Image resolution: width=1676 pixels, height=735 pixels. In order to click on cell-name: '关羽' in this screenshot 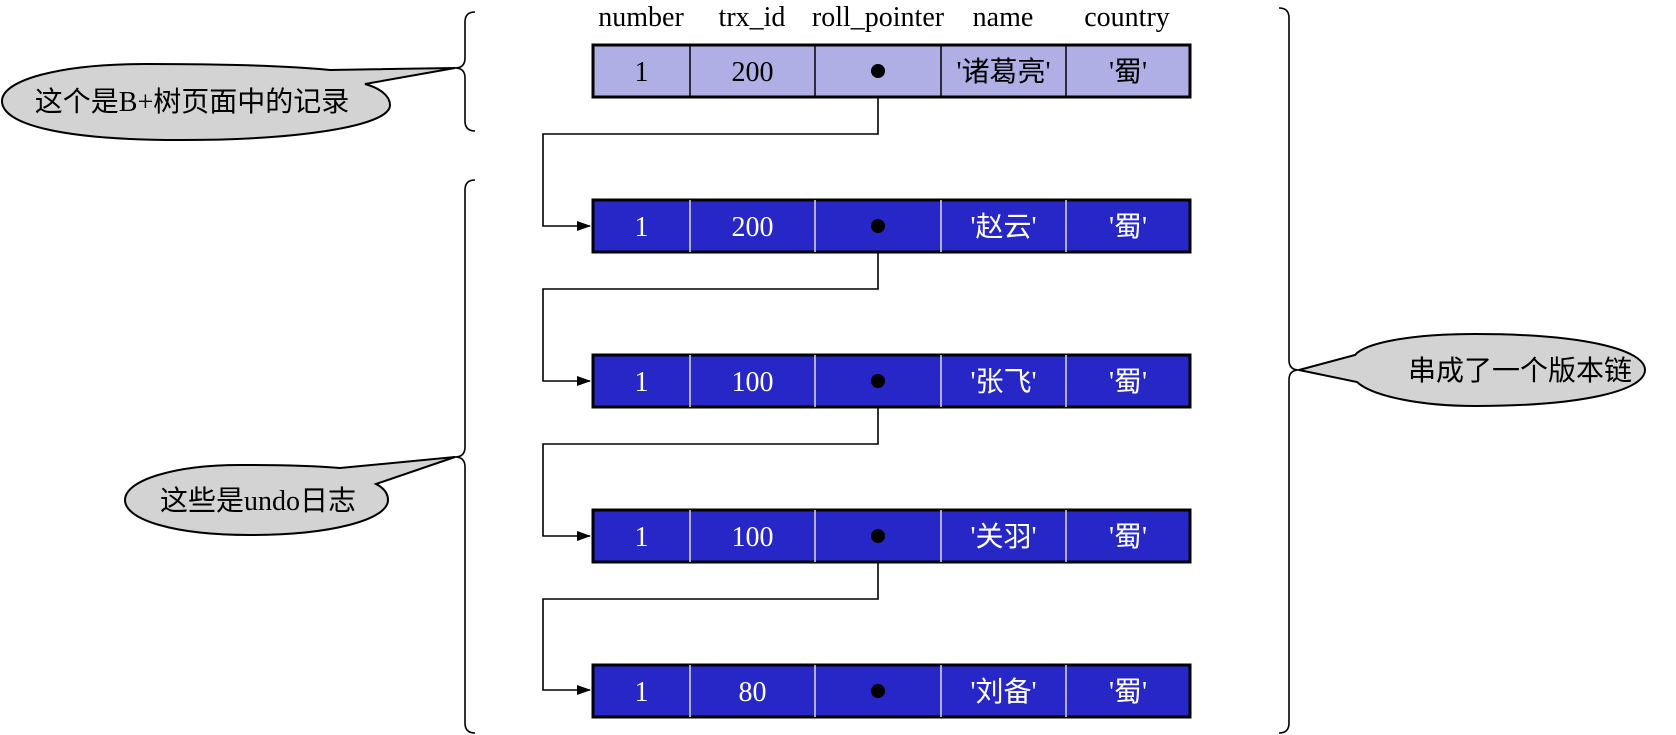, I will do `click(1003, 537)`.